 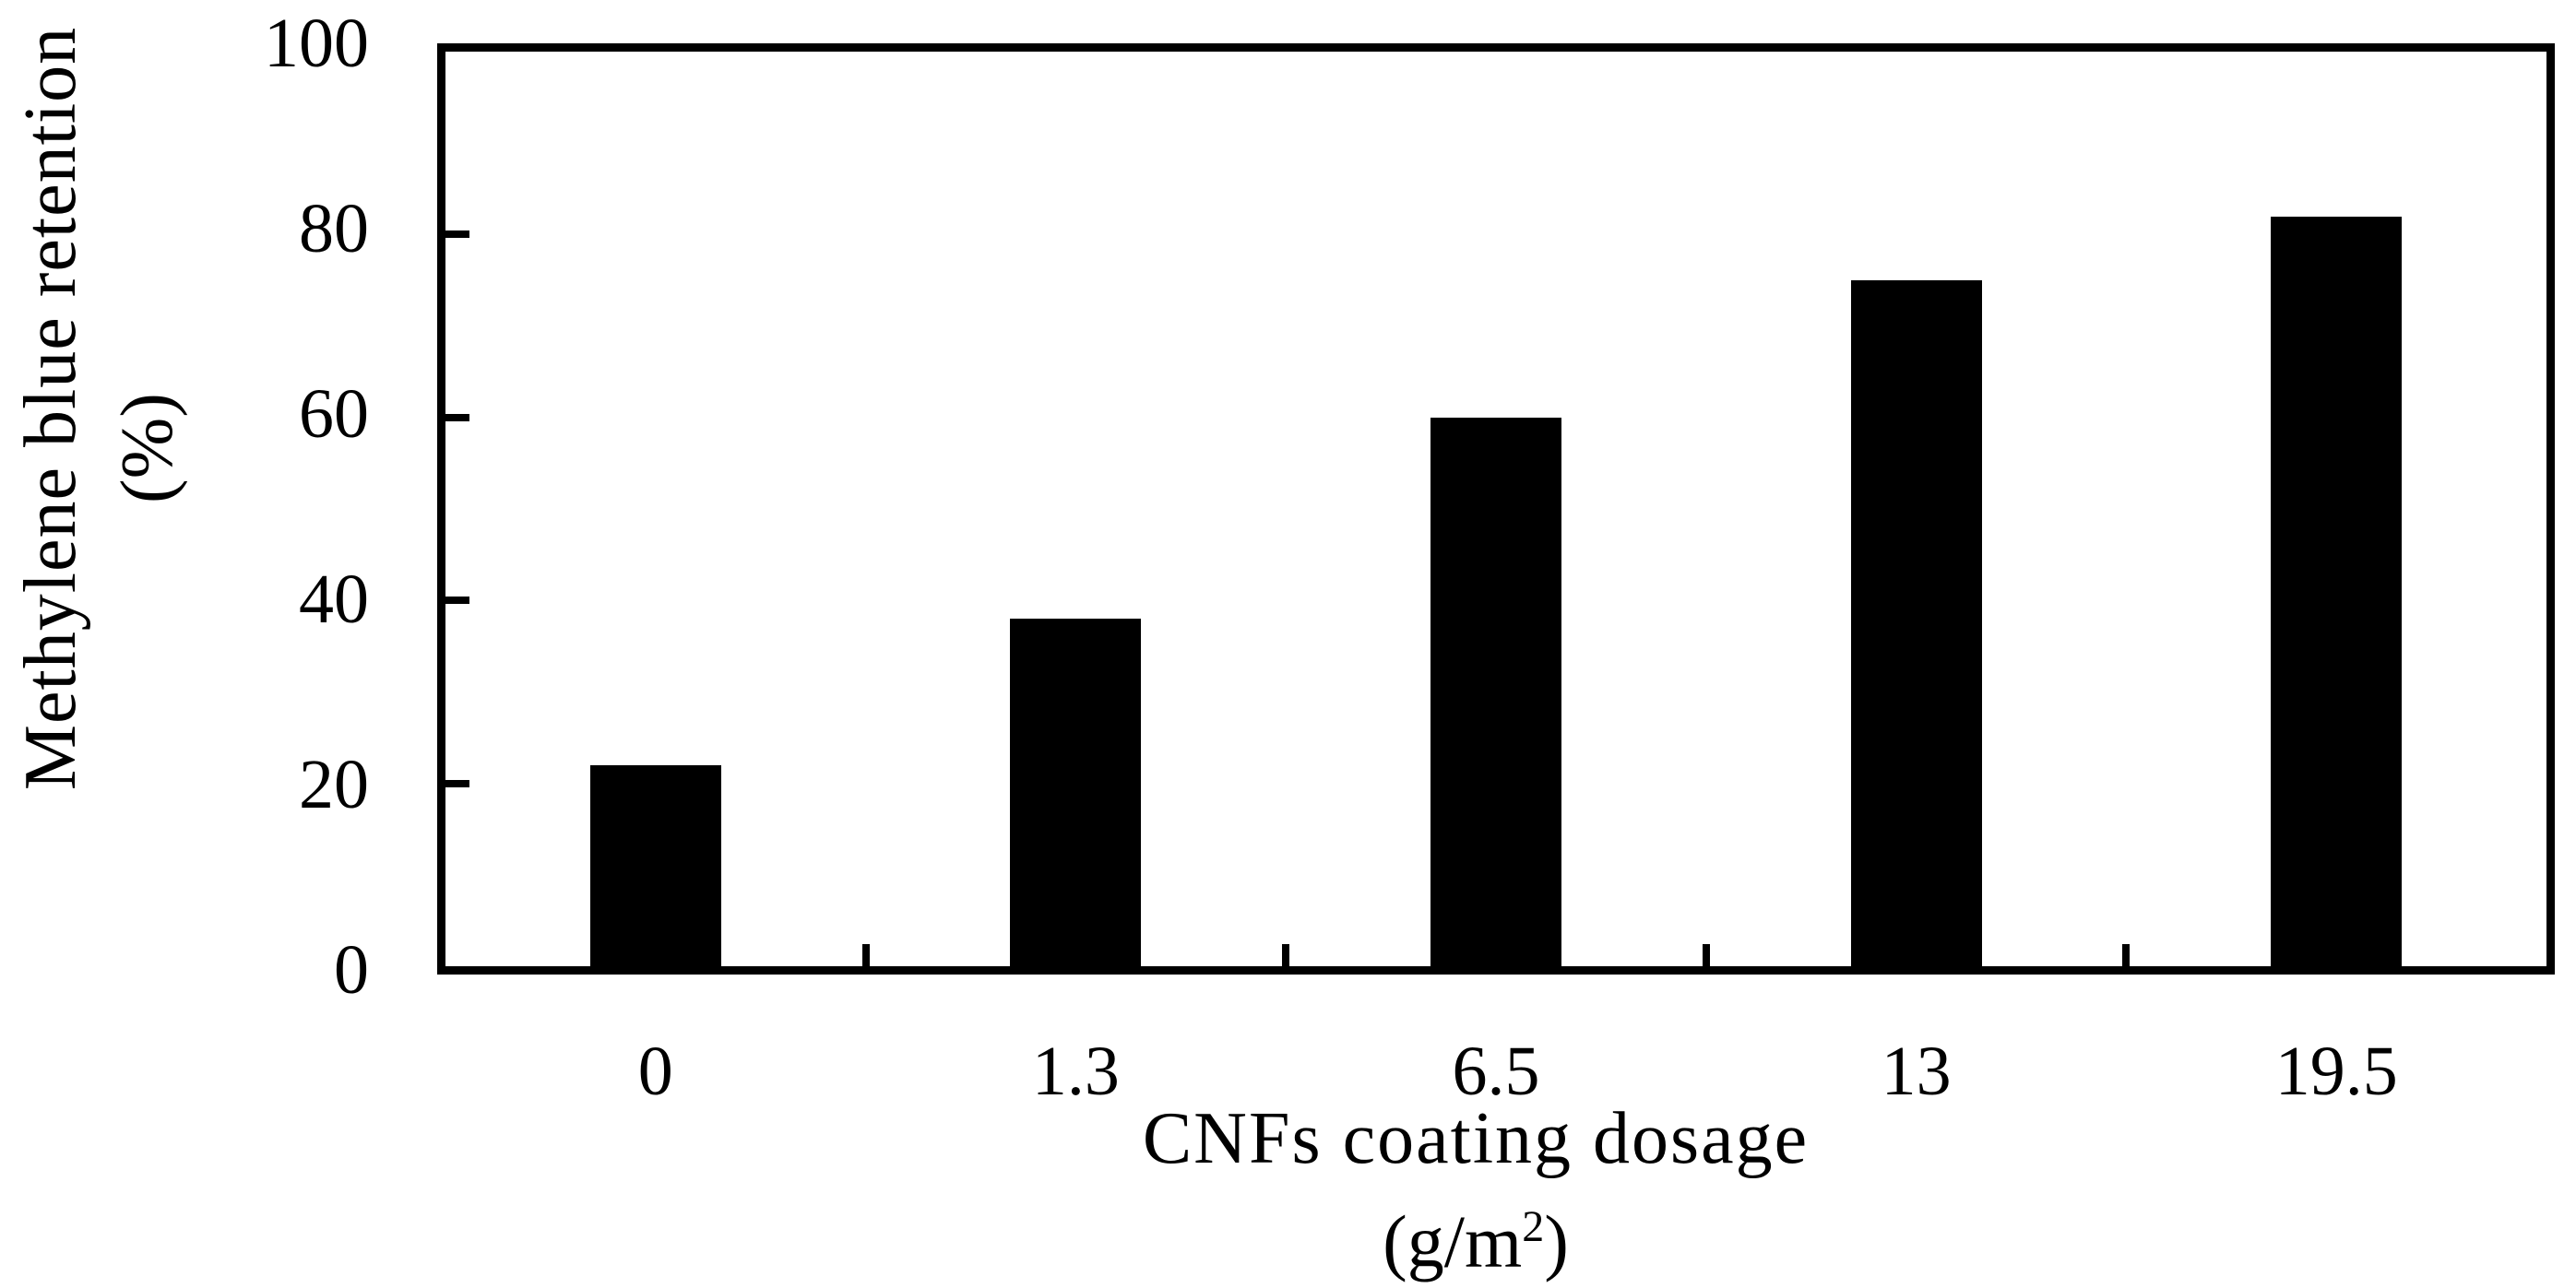 I want to click on y-axis-title: Methylene blue retention, so click(x=50, y=408).